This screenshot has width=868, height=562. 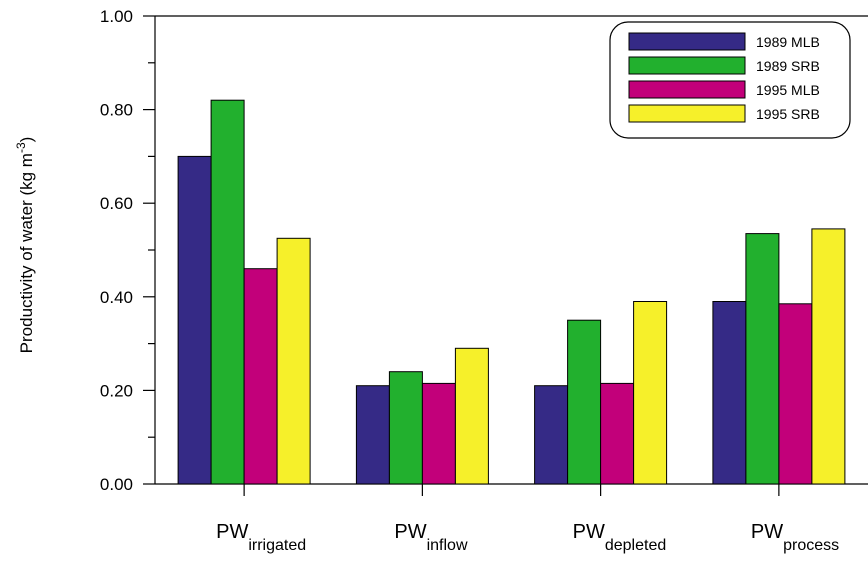 What do you see at coordinates (116, 484) in the screenshot?
I see `y-tick-label: 0.00` at bounding box center [116, 484].